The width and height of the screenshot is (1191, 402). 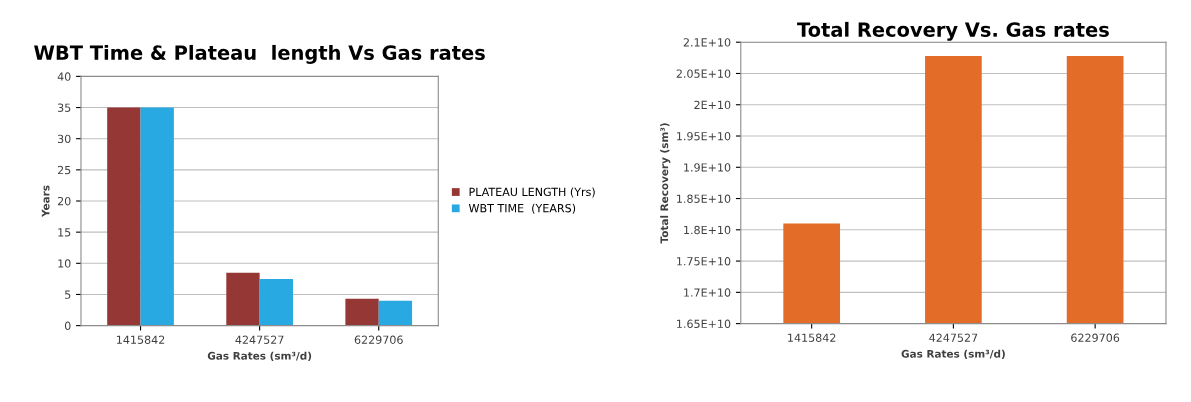 I want to click on y-axis-title: Years, so click(x=45, y=201).